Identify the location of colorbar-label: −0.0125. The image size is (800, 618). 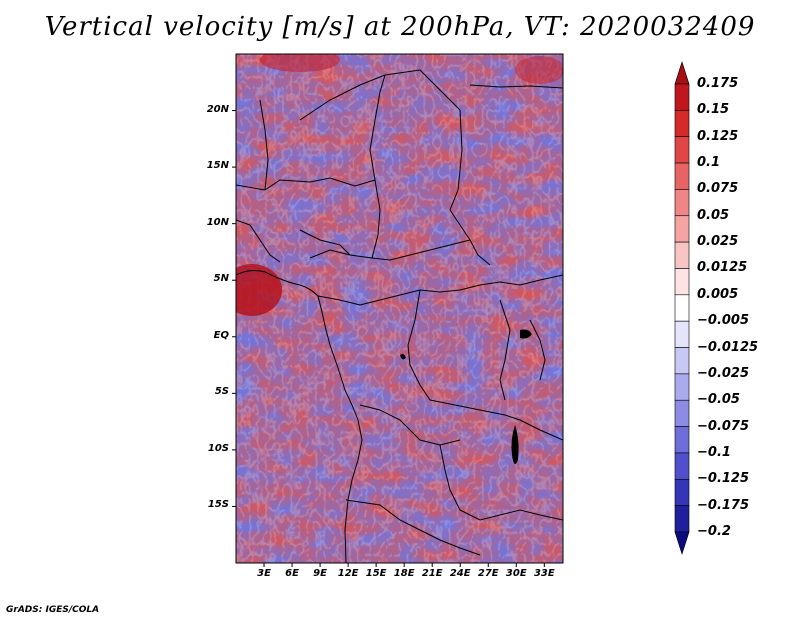
(728, 347).